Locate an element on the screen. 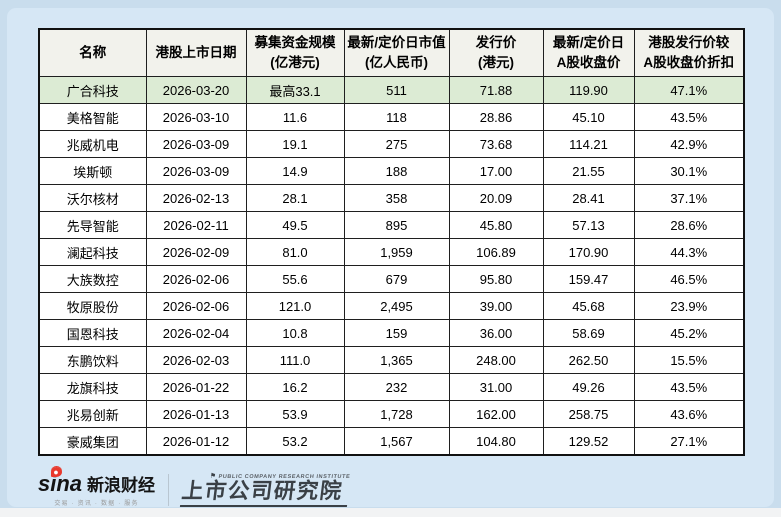 The height and width of the screenshot is (517, 781). table-cell: 2026-02-04 is located at coordinates (196, 333).